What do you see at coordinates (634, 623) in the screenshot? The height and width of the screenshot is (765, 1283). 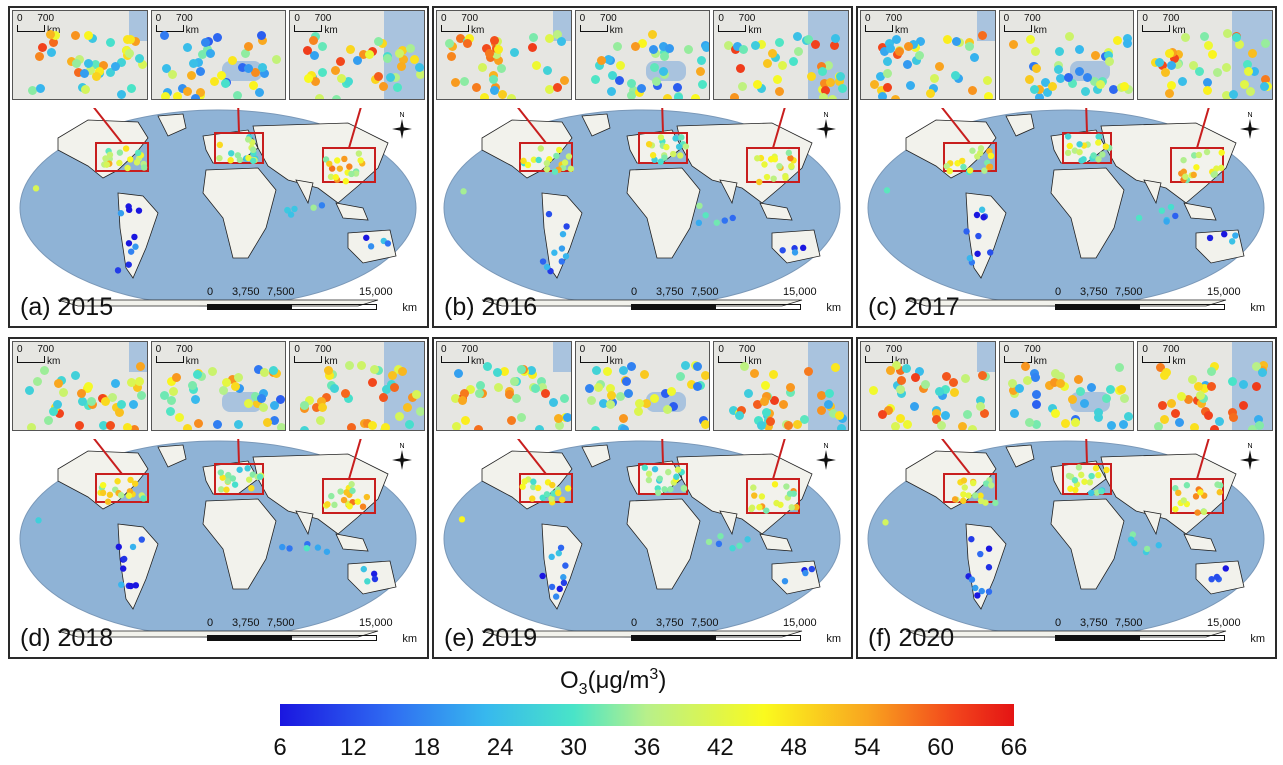 I see `scalebar-tick: 0` at bounding box center [634, 623].